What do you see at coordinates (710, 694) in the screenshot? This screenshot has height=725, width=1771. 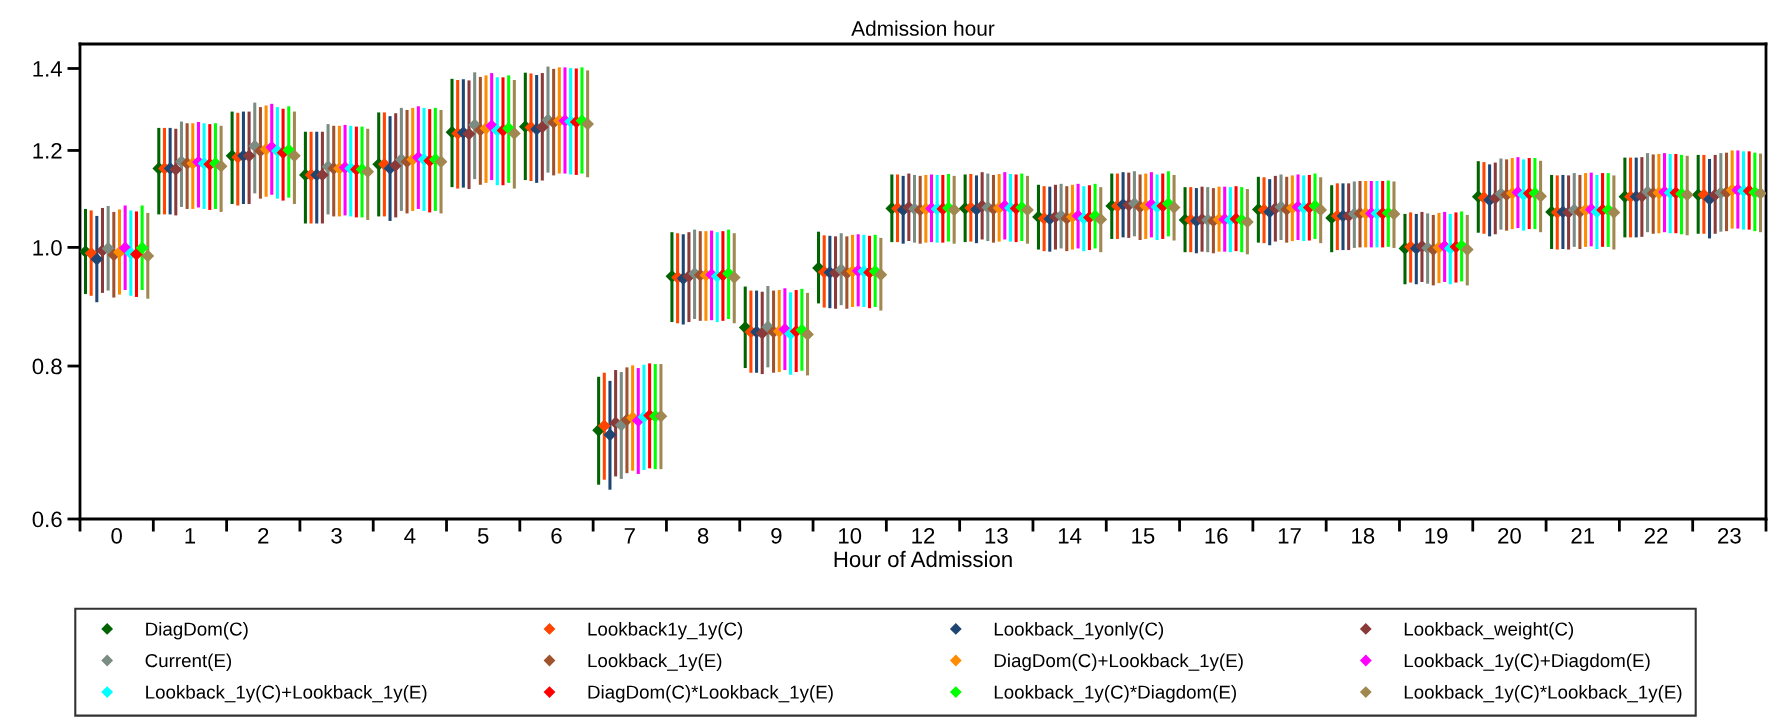 I see `legend-label: DiagDom(C)*Lookback_1y(E)` at bounding box center [710, 694].